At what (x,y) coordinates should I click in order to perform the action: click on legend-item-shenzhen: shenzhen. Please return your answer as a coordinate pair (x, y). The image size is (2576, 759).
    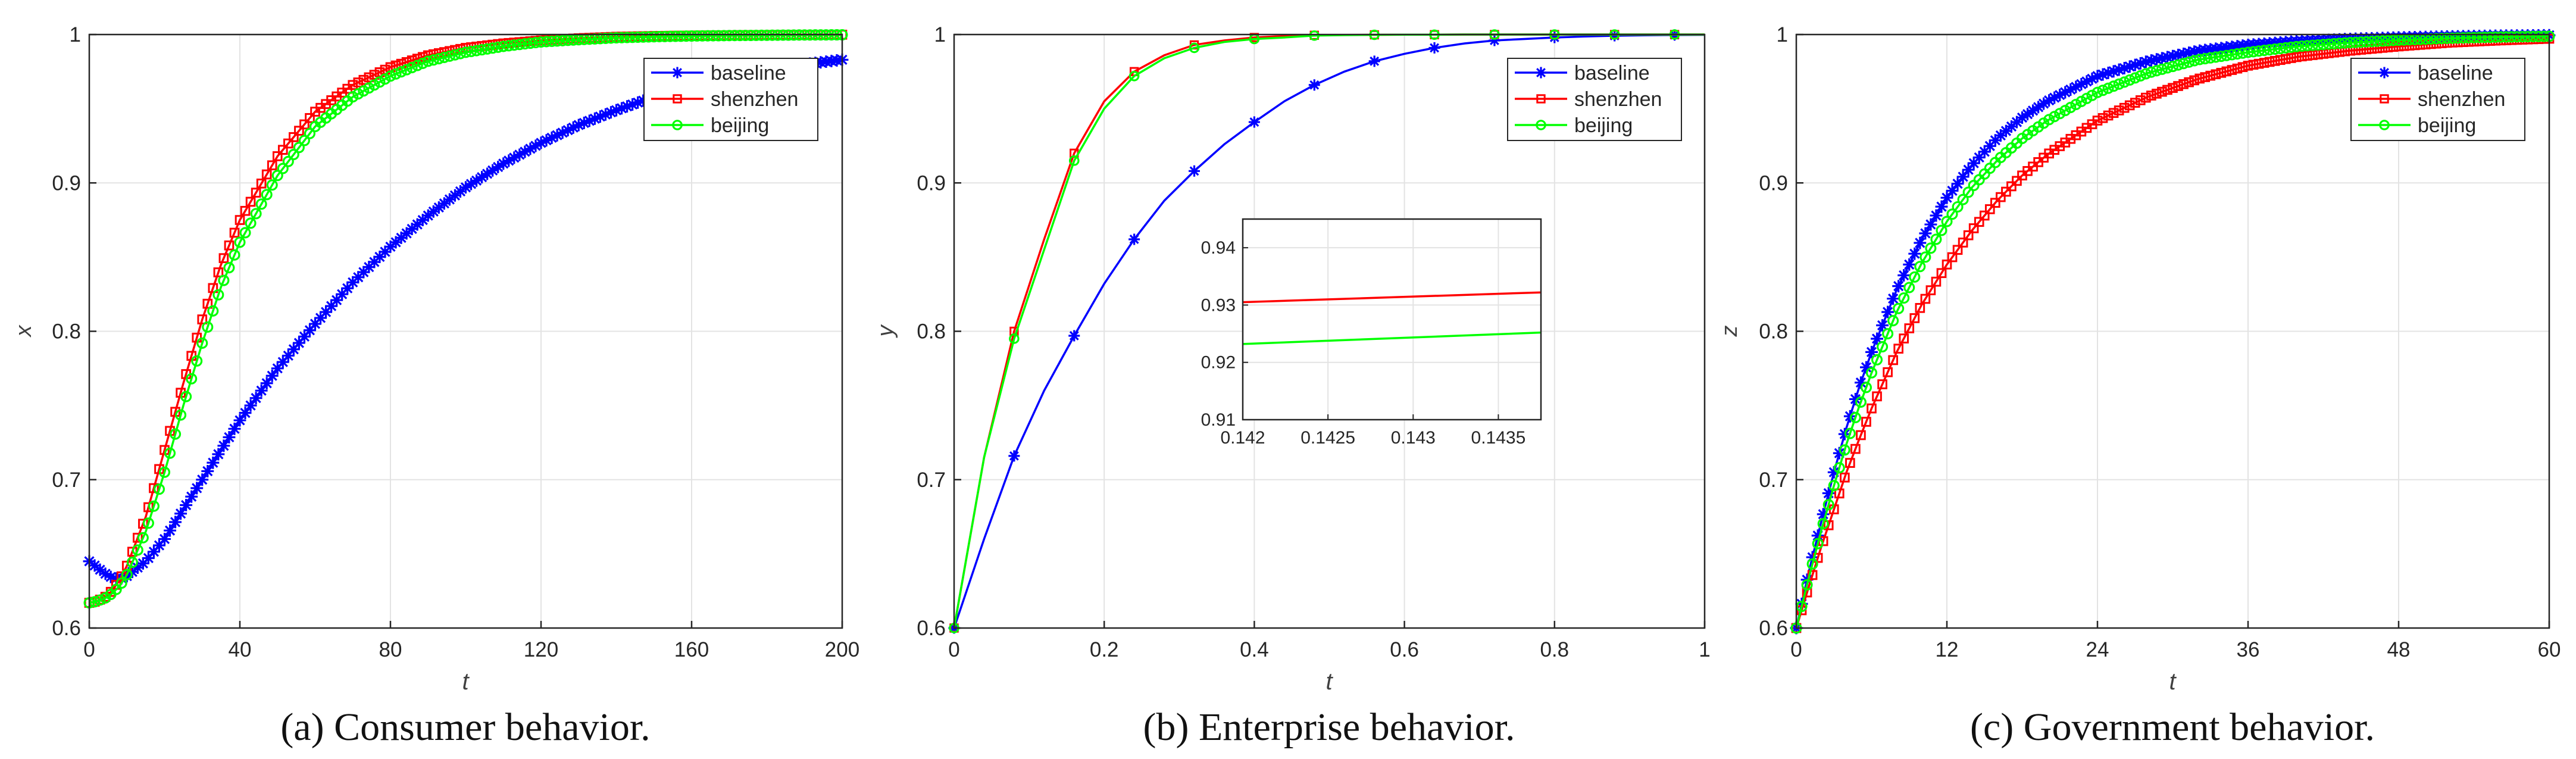
    Looking at the image, I should click on (2431, 100).